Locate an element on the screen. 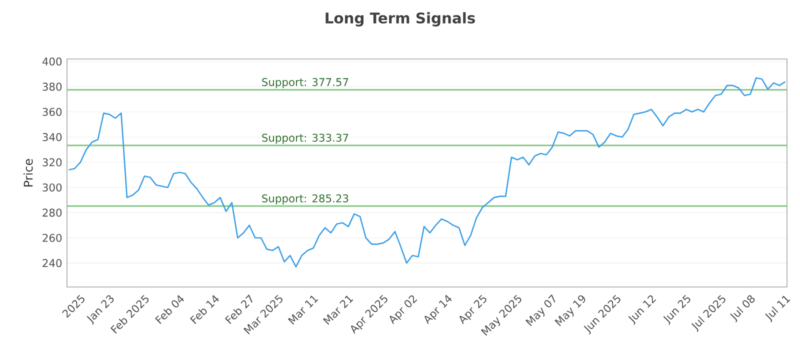  x-tick-label: Mar 11 is located at coordinates (303, 310).